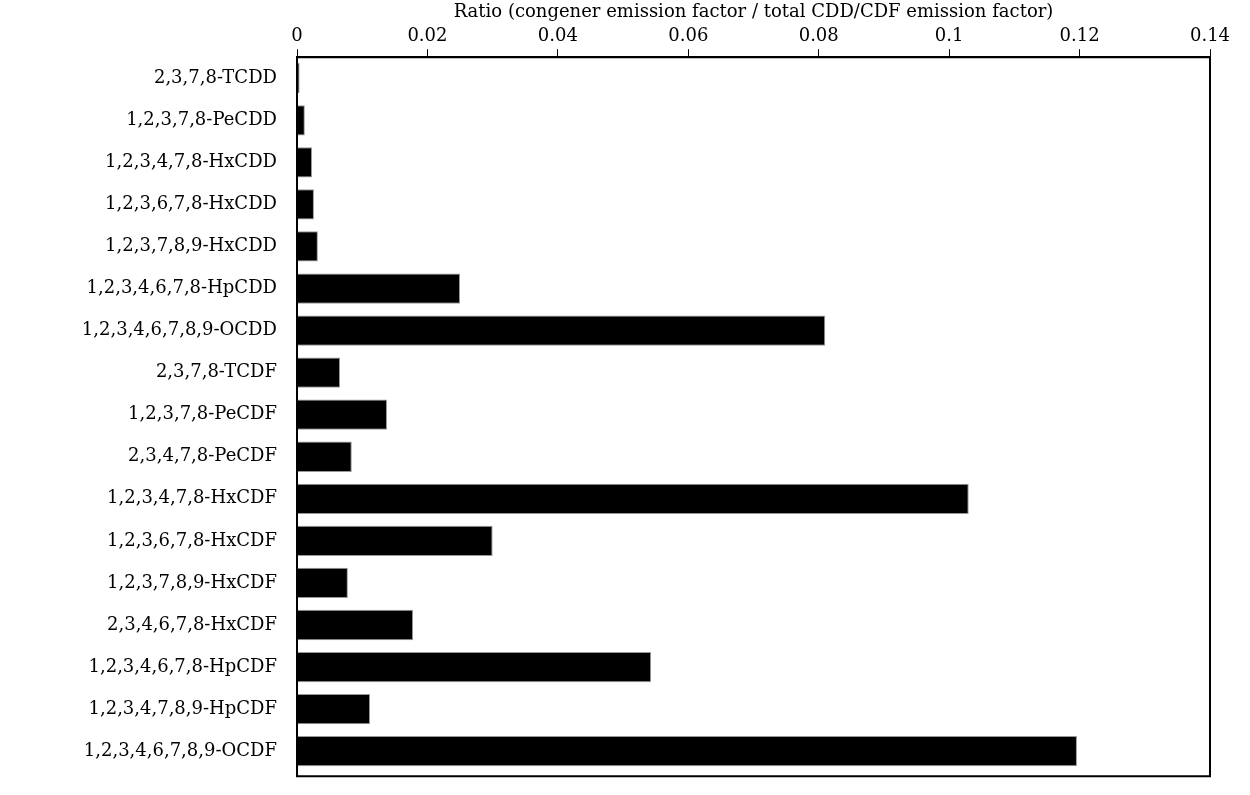  What do you see at coordinates (688, 35) in the screenshot?
I see `x-tick-label: 0.06` at bounding box center [688, 35].